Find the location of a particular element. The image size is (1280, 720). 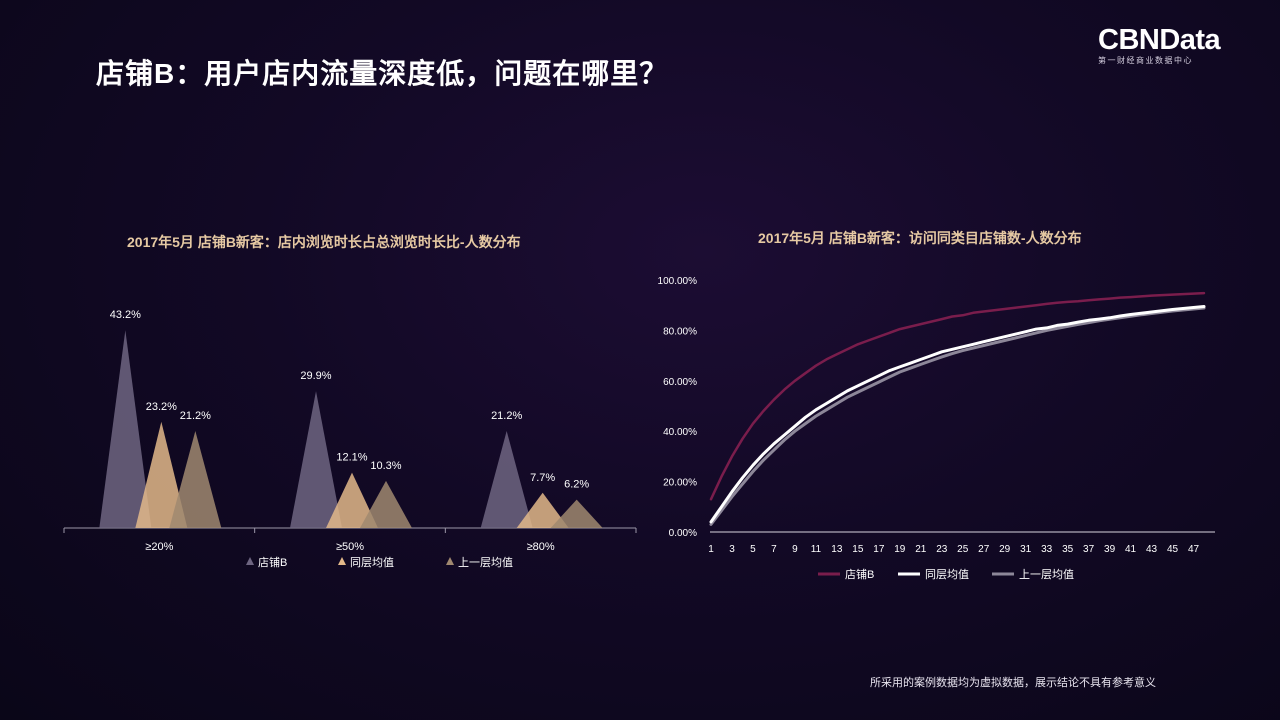

bar-店铺B-≥50% is located at coordinates (316, 459).